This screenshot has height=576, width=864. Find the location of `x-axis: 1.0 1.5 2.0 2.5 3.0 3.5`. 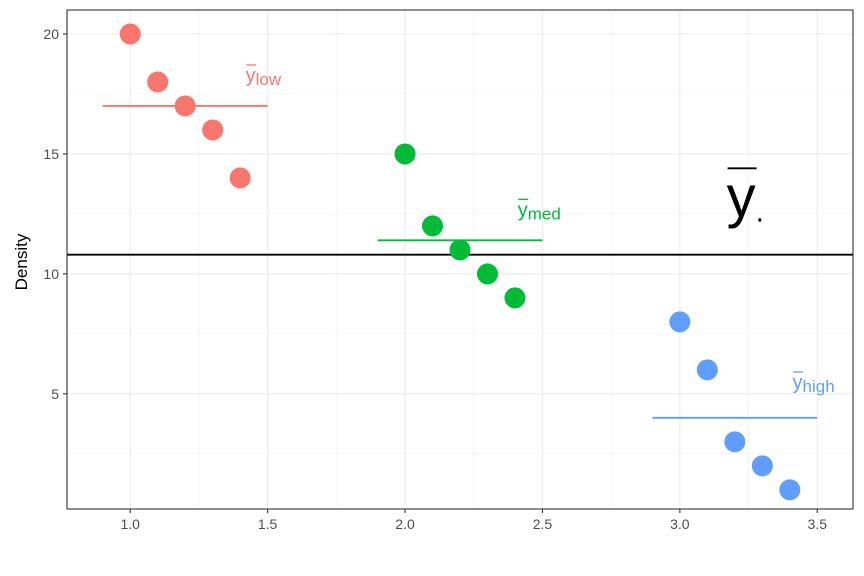

x-axis: 1.0 1.5 2.0 2.5 3.0 3.5 is located at coordinates (473, 520).